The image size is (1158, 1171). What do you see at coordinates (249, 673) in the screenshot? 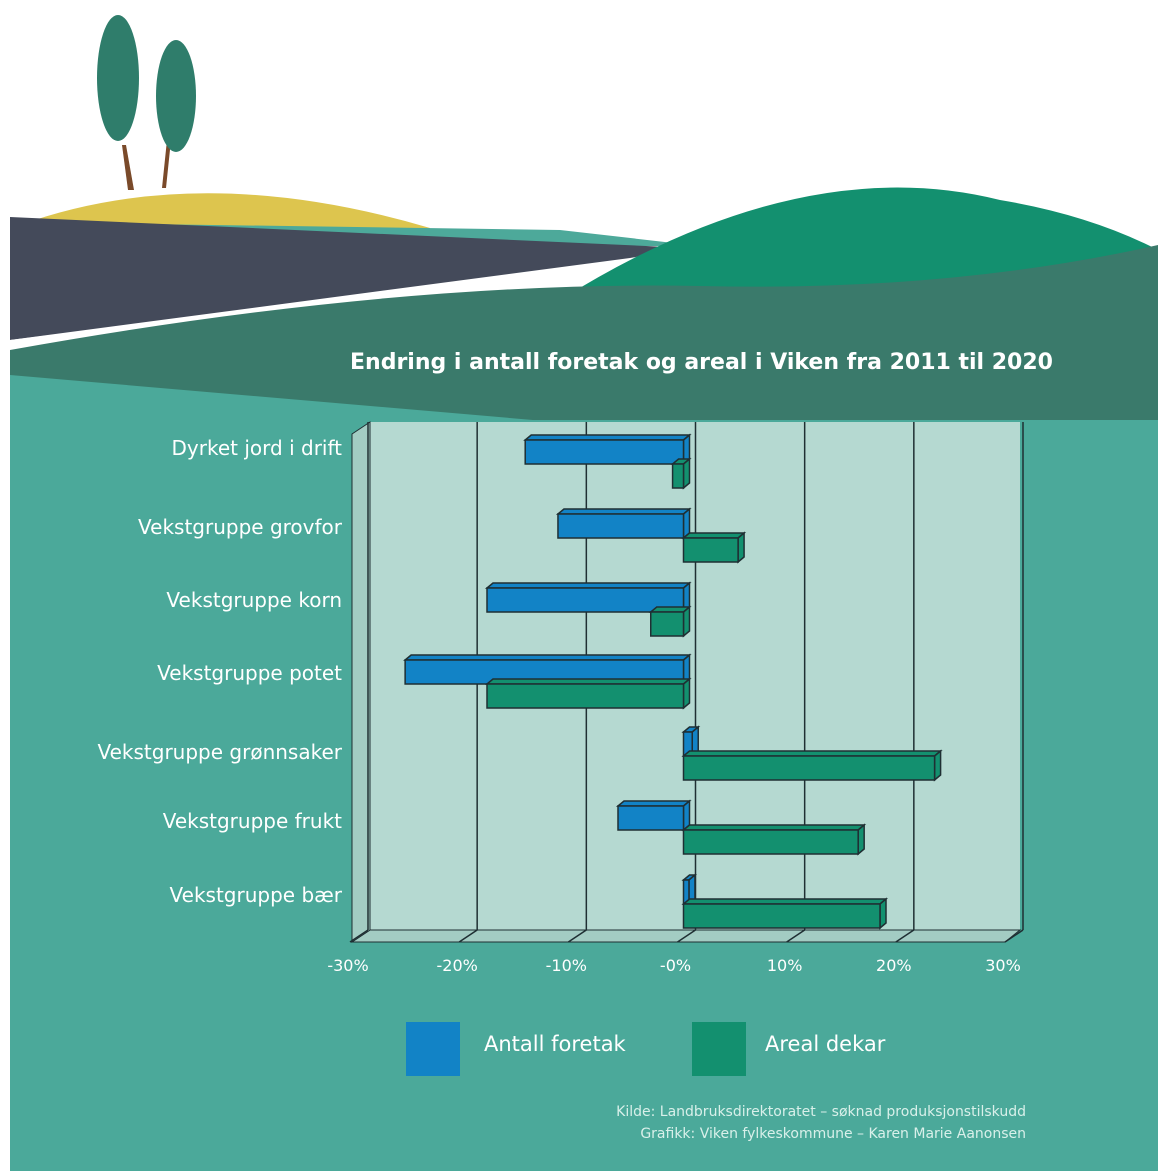
I see `category-label: Vekstgruppe potet` at bounding box center [249, 673].